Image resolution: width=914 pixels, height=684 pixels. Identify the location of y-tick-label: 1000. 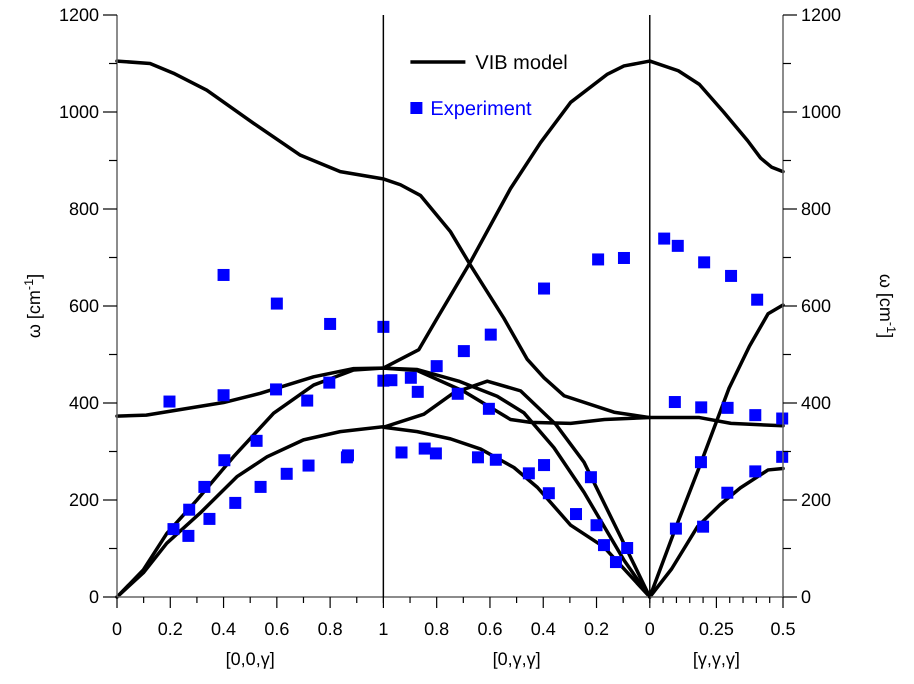
(78, 112).